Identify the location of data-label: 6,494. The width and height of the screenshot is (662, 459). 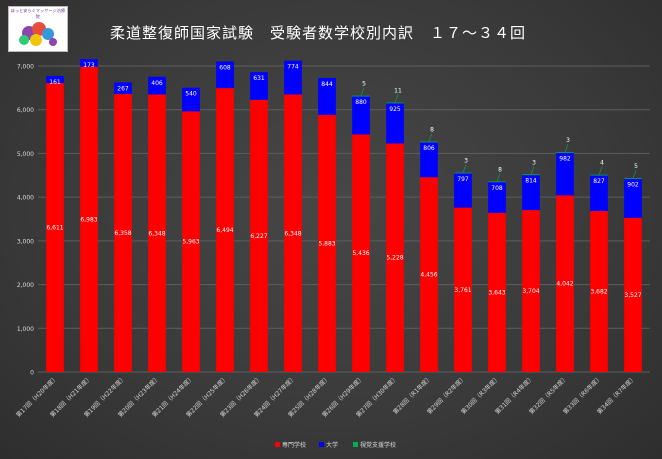
(224, 230).